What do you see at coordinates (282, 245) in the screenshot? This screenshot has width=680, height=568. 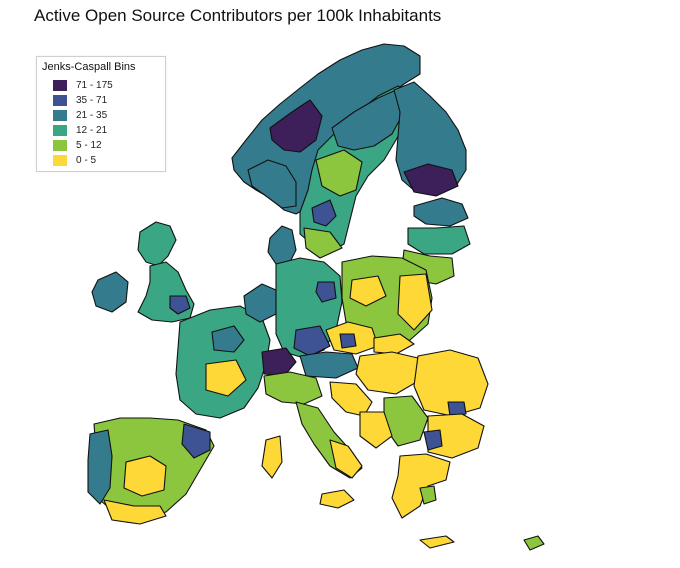 I see `region-denmark` at bounding box center [282, 245].